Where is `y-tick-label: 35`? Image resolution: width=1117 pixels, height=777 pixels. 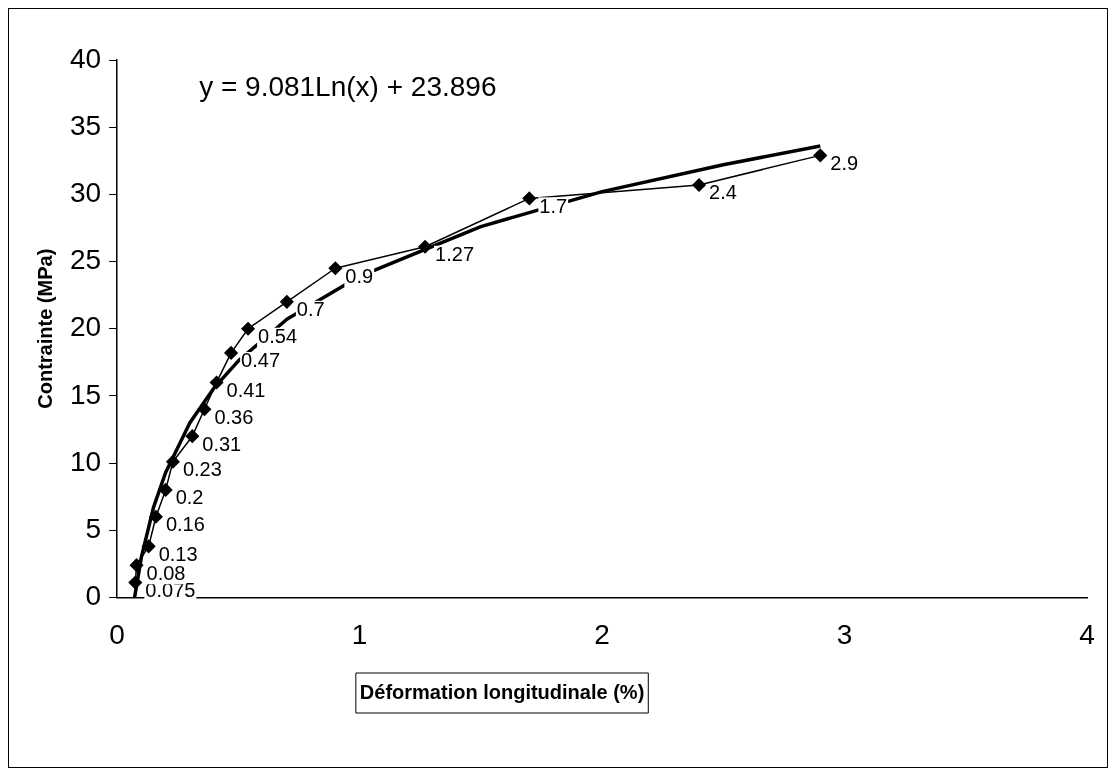
y-tick-label: 35 is located at coordinates (85, 125).